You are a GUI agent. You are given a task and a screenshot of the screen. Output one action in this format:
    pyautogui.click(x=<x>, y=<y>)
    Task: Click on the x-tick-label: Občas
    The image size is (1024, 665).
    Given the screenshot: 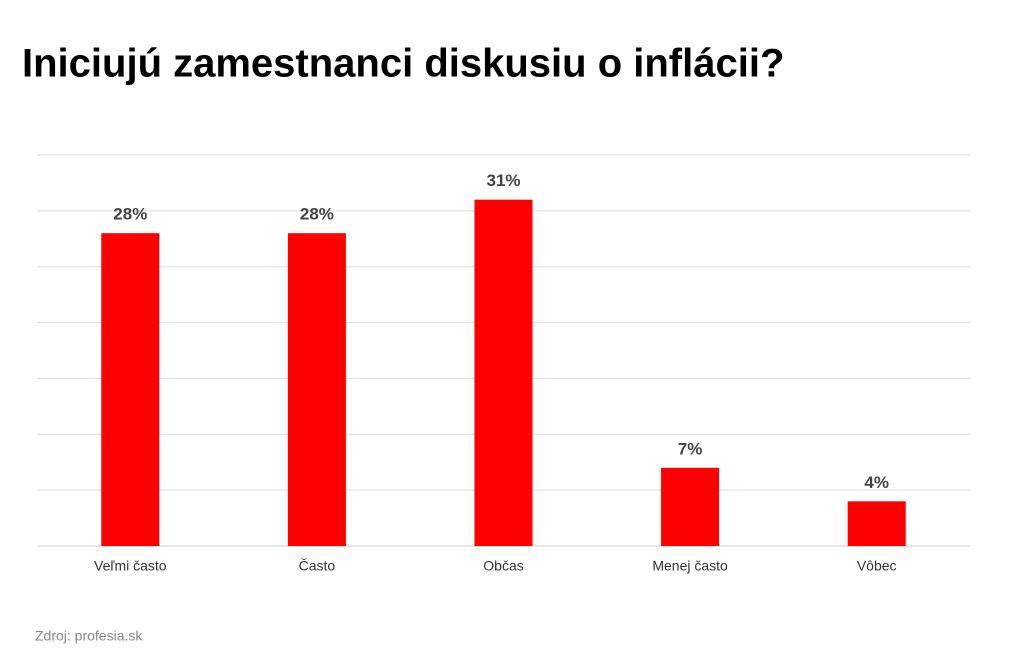 What is the action you would take?
    pyautogui.click(x=503, y=566)
    